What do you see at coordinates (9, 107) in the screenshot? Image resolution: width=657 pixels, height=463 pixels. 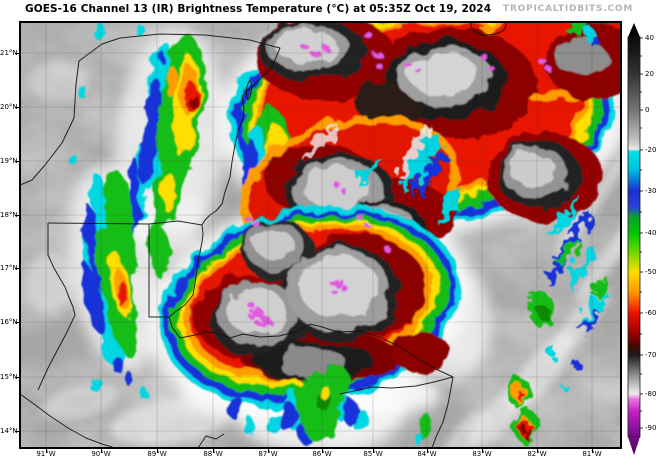 I see `lat-label: 20°N` at bounding box center [9, 107].